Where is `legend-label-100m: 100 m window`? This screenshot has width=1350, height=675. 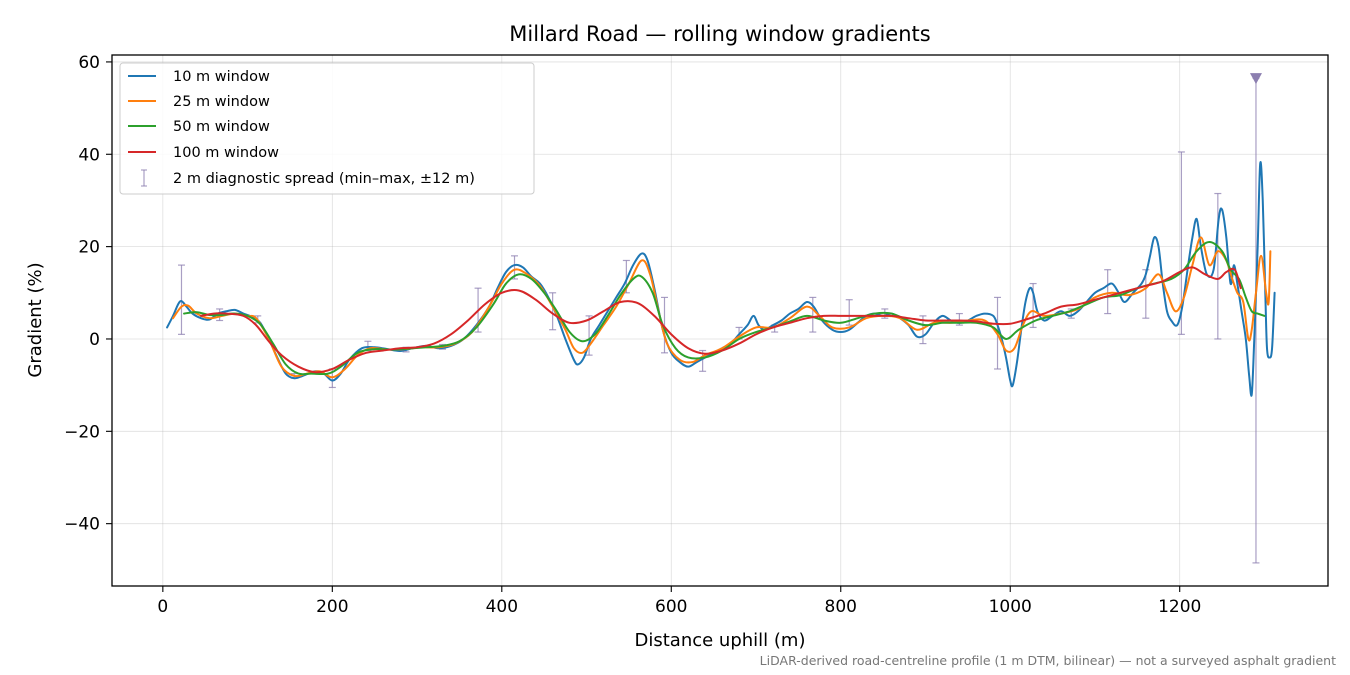 legend-label-100m: 100 m window is located at coordinates (226, 153).